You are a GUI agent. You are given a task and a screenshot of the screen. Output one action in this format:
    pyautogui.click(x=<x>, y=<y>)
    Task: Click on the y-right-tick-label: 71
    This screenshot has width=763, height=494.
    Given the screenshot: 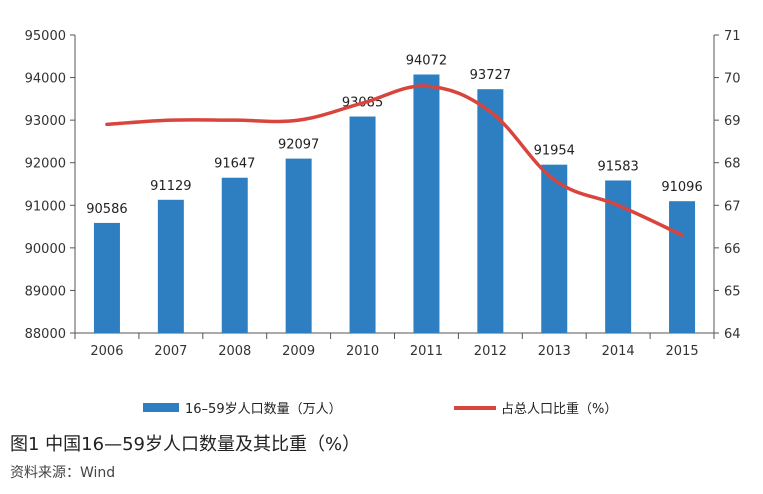 What is the action you would take?
    pyautogui.click(x=732, y=36)
    